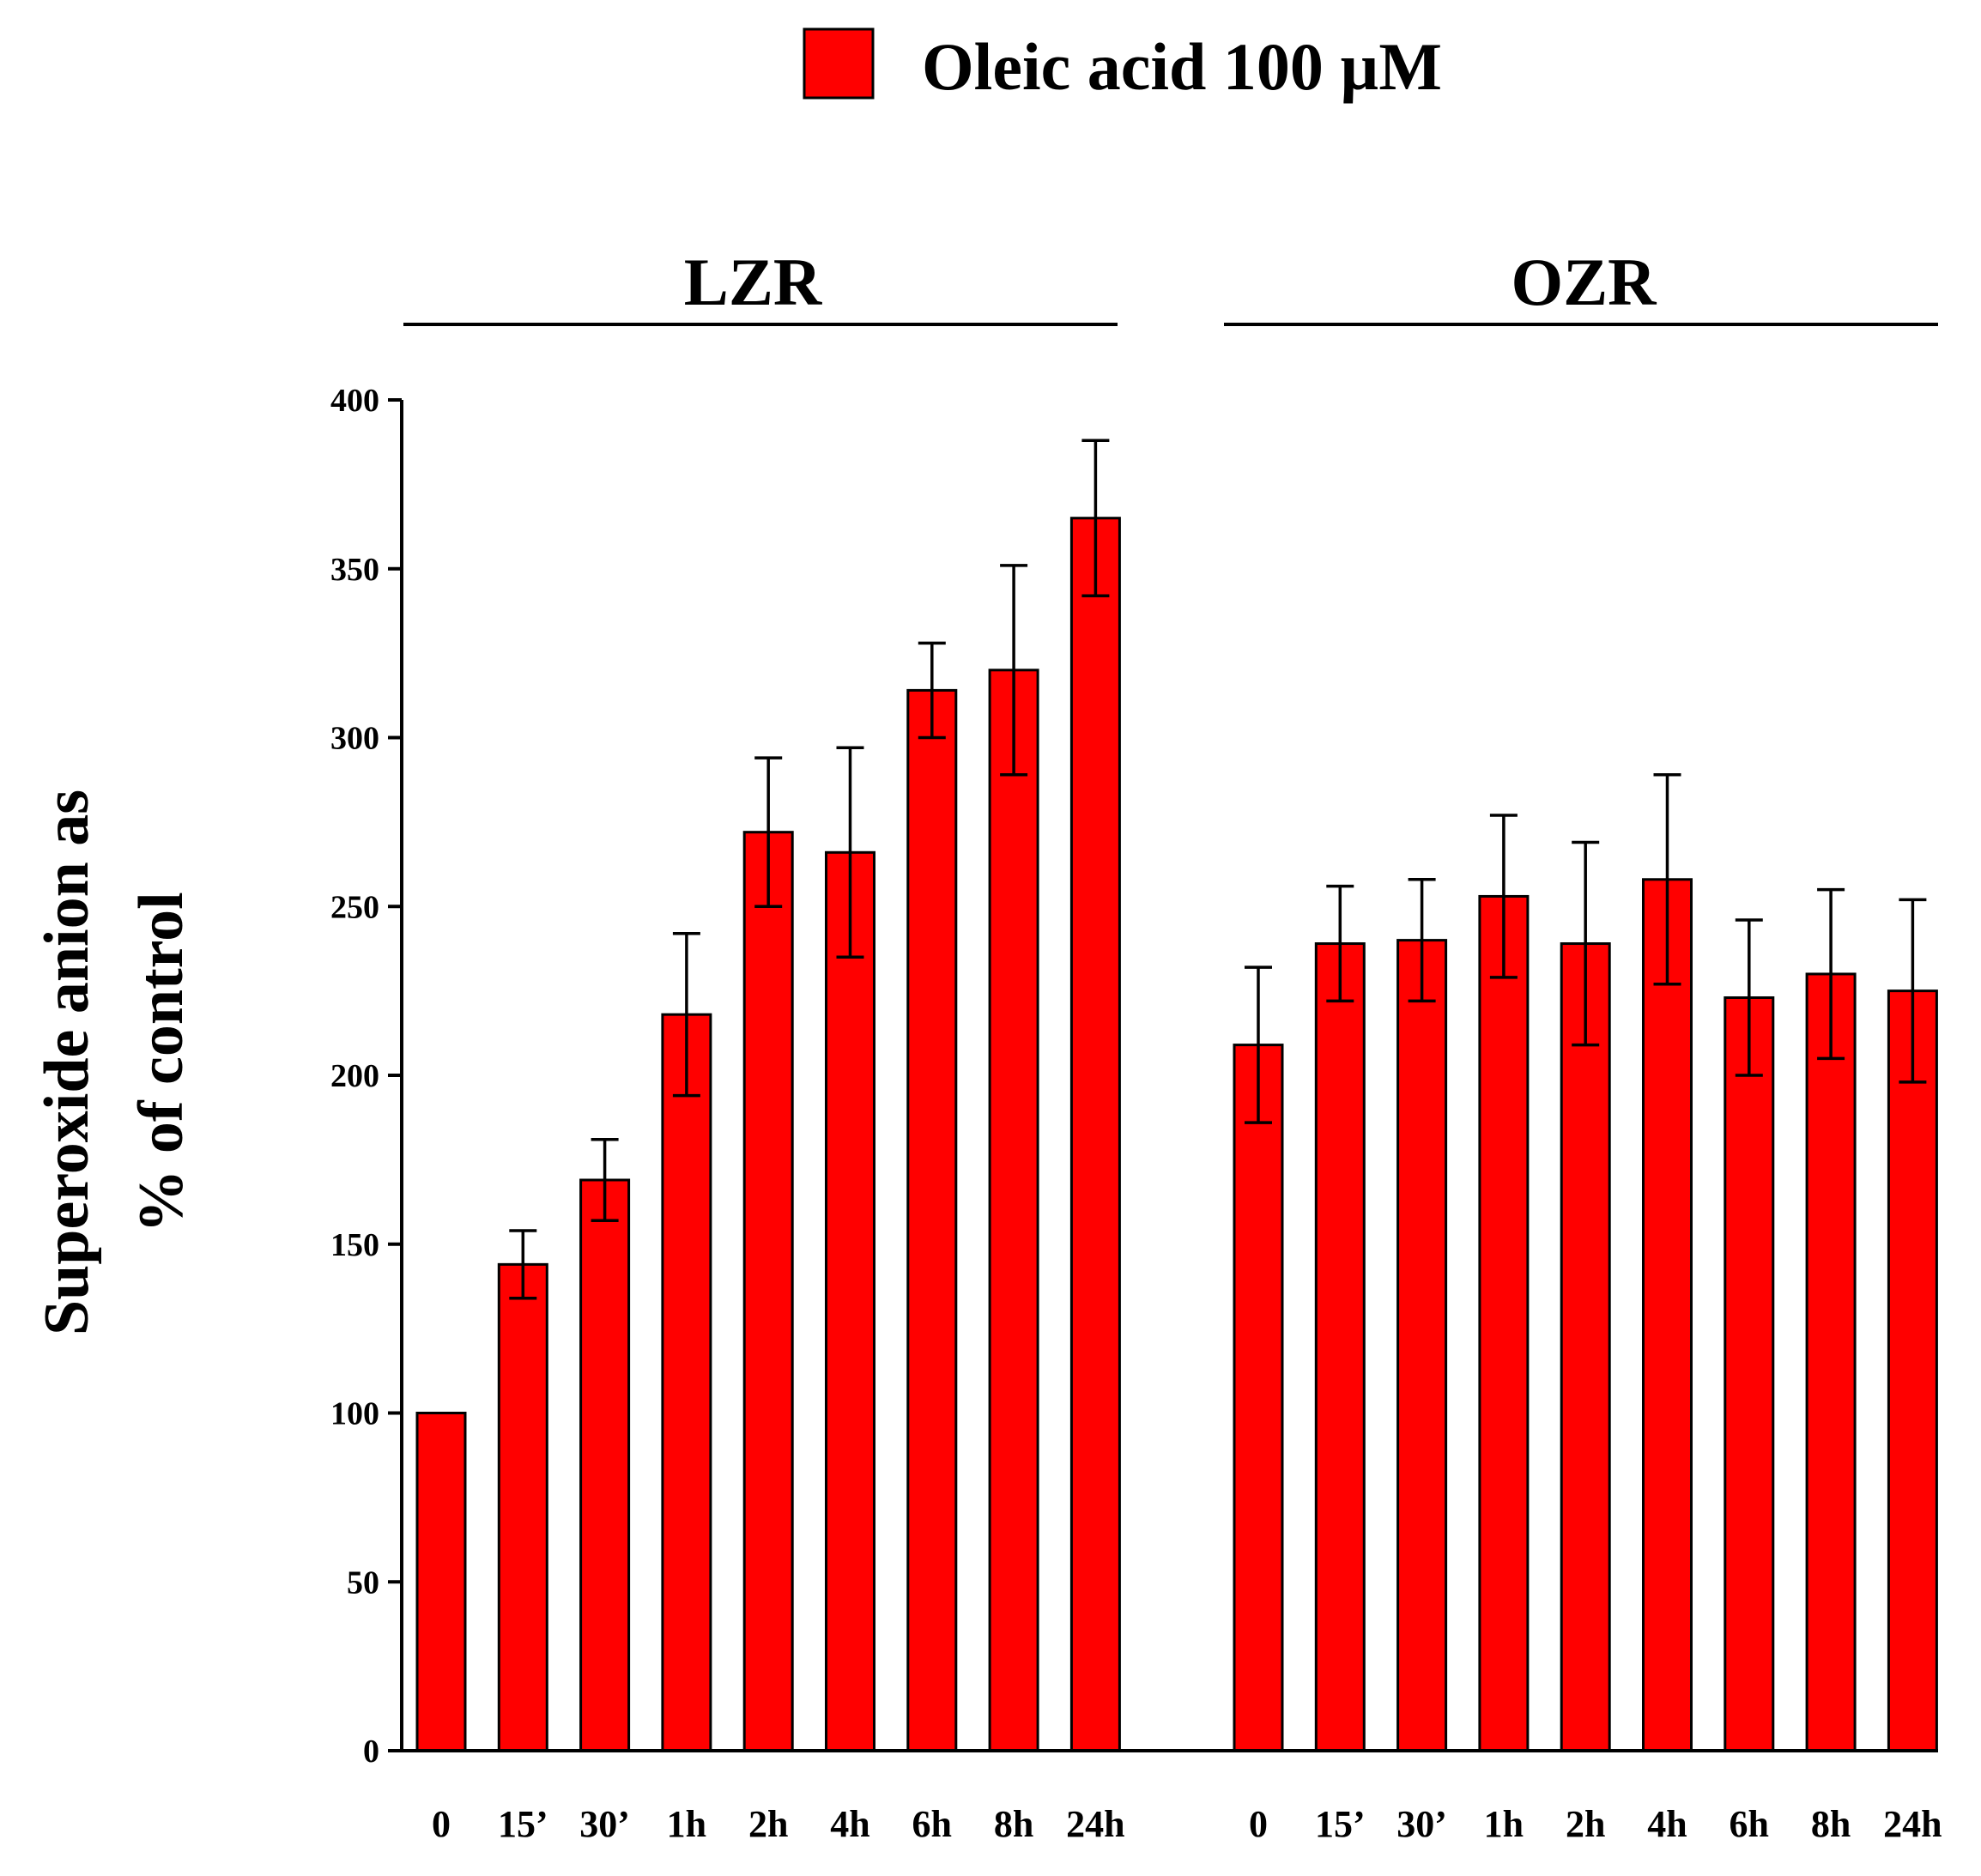 The width and height of the screenshot is (1981, 1876). I want to click on group-label-lzr: LZR, so click(753, 282).